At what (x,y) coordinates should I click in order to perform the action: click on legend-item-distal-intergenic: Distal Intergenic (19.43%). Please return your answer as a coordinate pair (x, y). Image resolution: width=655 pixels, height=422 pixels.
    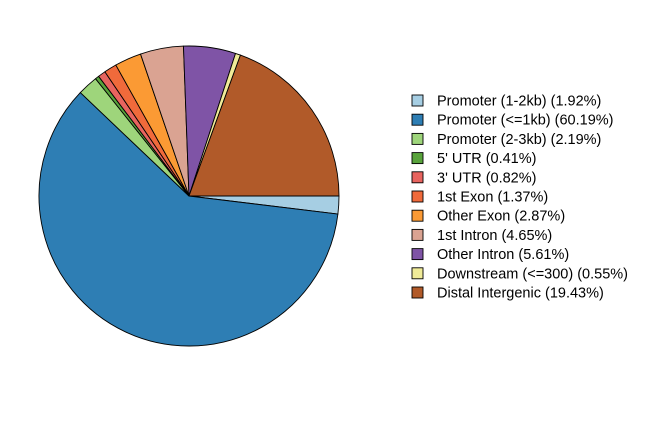
    Looking at the image, I should click on (507, 294).